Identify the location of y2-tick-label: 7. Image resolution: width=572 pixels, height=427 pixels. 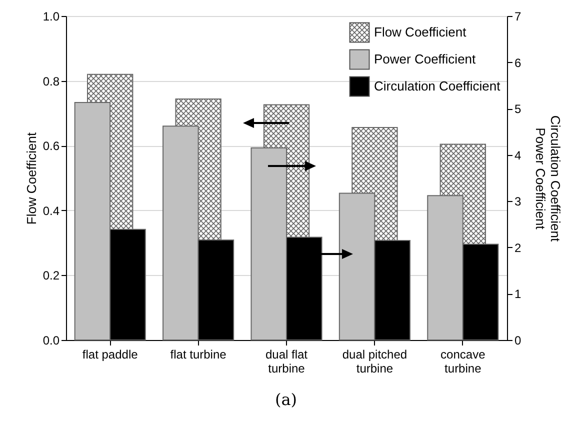
(518, 17).